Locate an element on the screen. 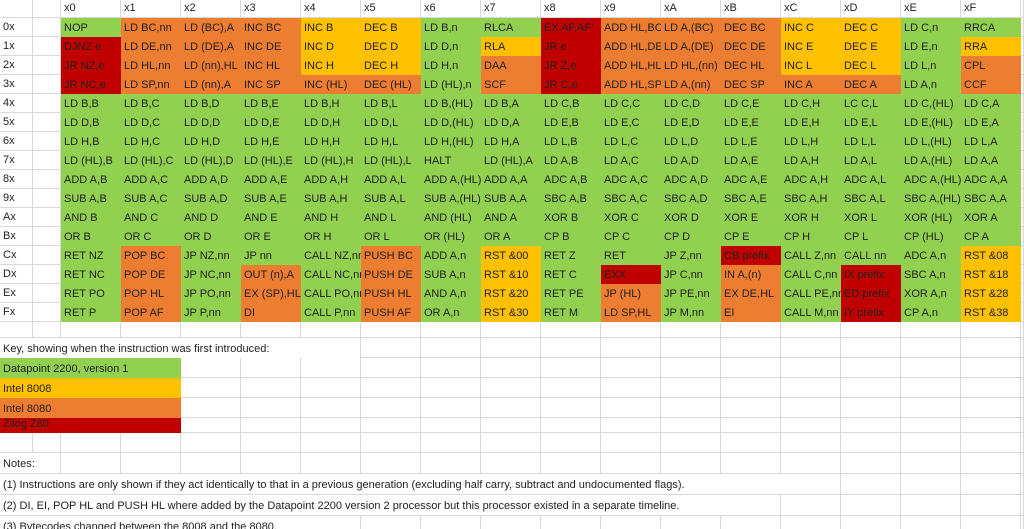 This screenshot has width=1024, height=529. col-header-xA: xA is located at coordinates (691, 9).